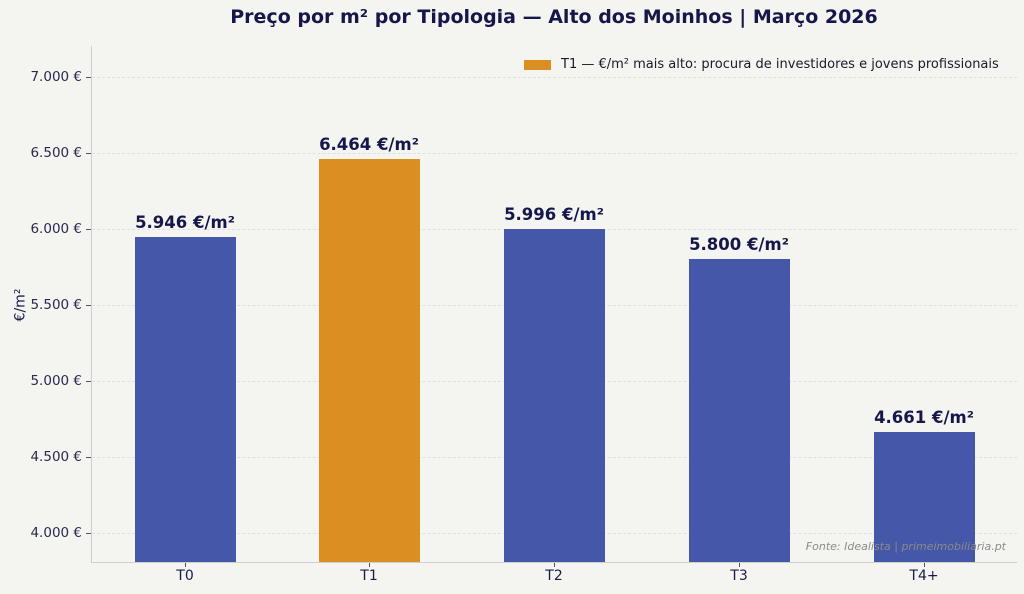  What do you see at coordinates (56, 381) in the screenshot?
I see `y-tick-label: 5.000 €` at bounding box center [56, 381].